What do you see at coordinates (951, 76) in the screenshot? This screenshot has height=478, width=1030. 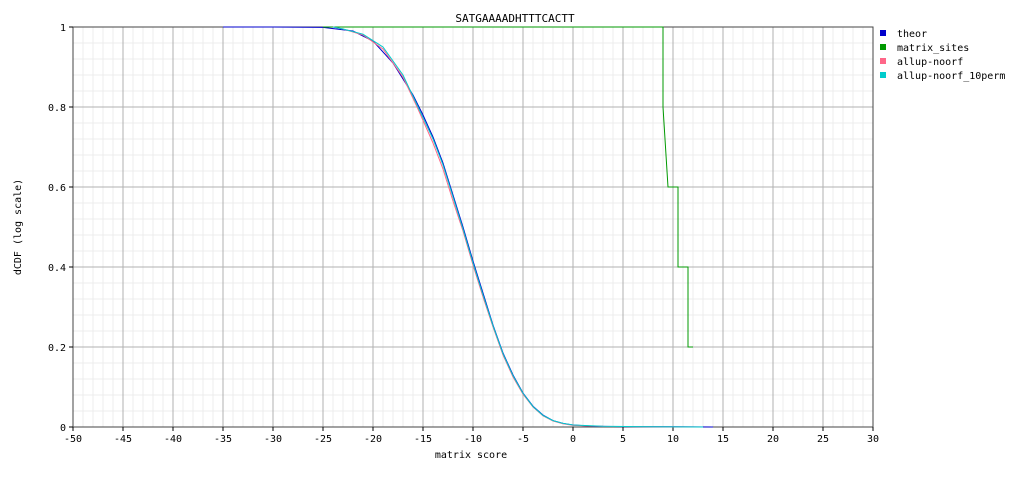 I see `legend-label: allup-noorf_10perm` at bounding box center [951, 76].